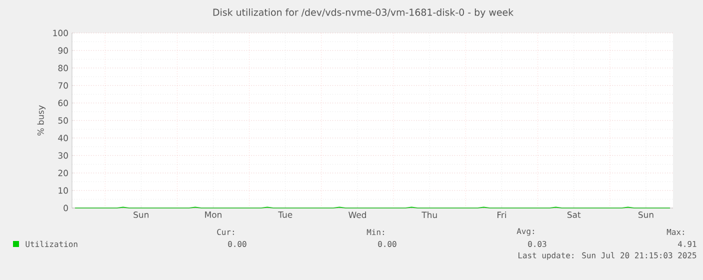 This screenshot has height=280, width=703. I want to click on x-tick-label: Sat, so click(574, 215).